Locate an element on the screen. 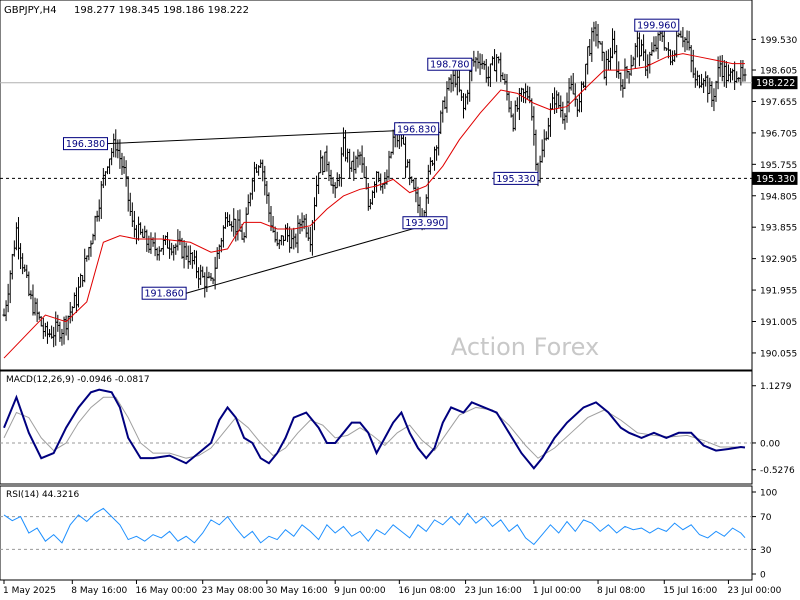 The width and height of the screenshot is (800, 600). level-annotation: 196.380 is located at coordinates (85, 144).